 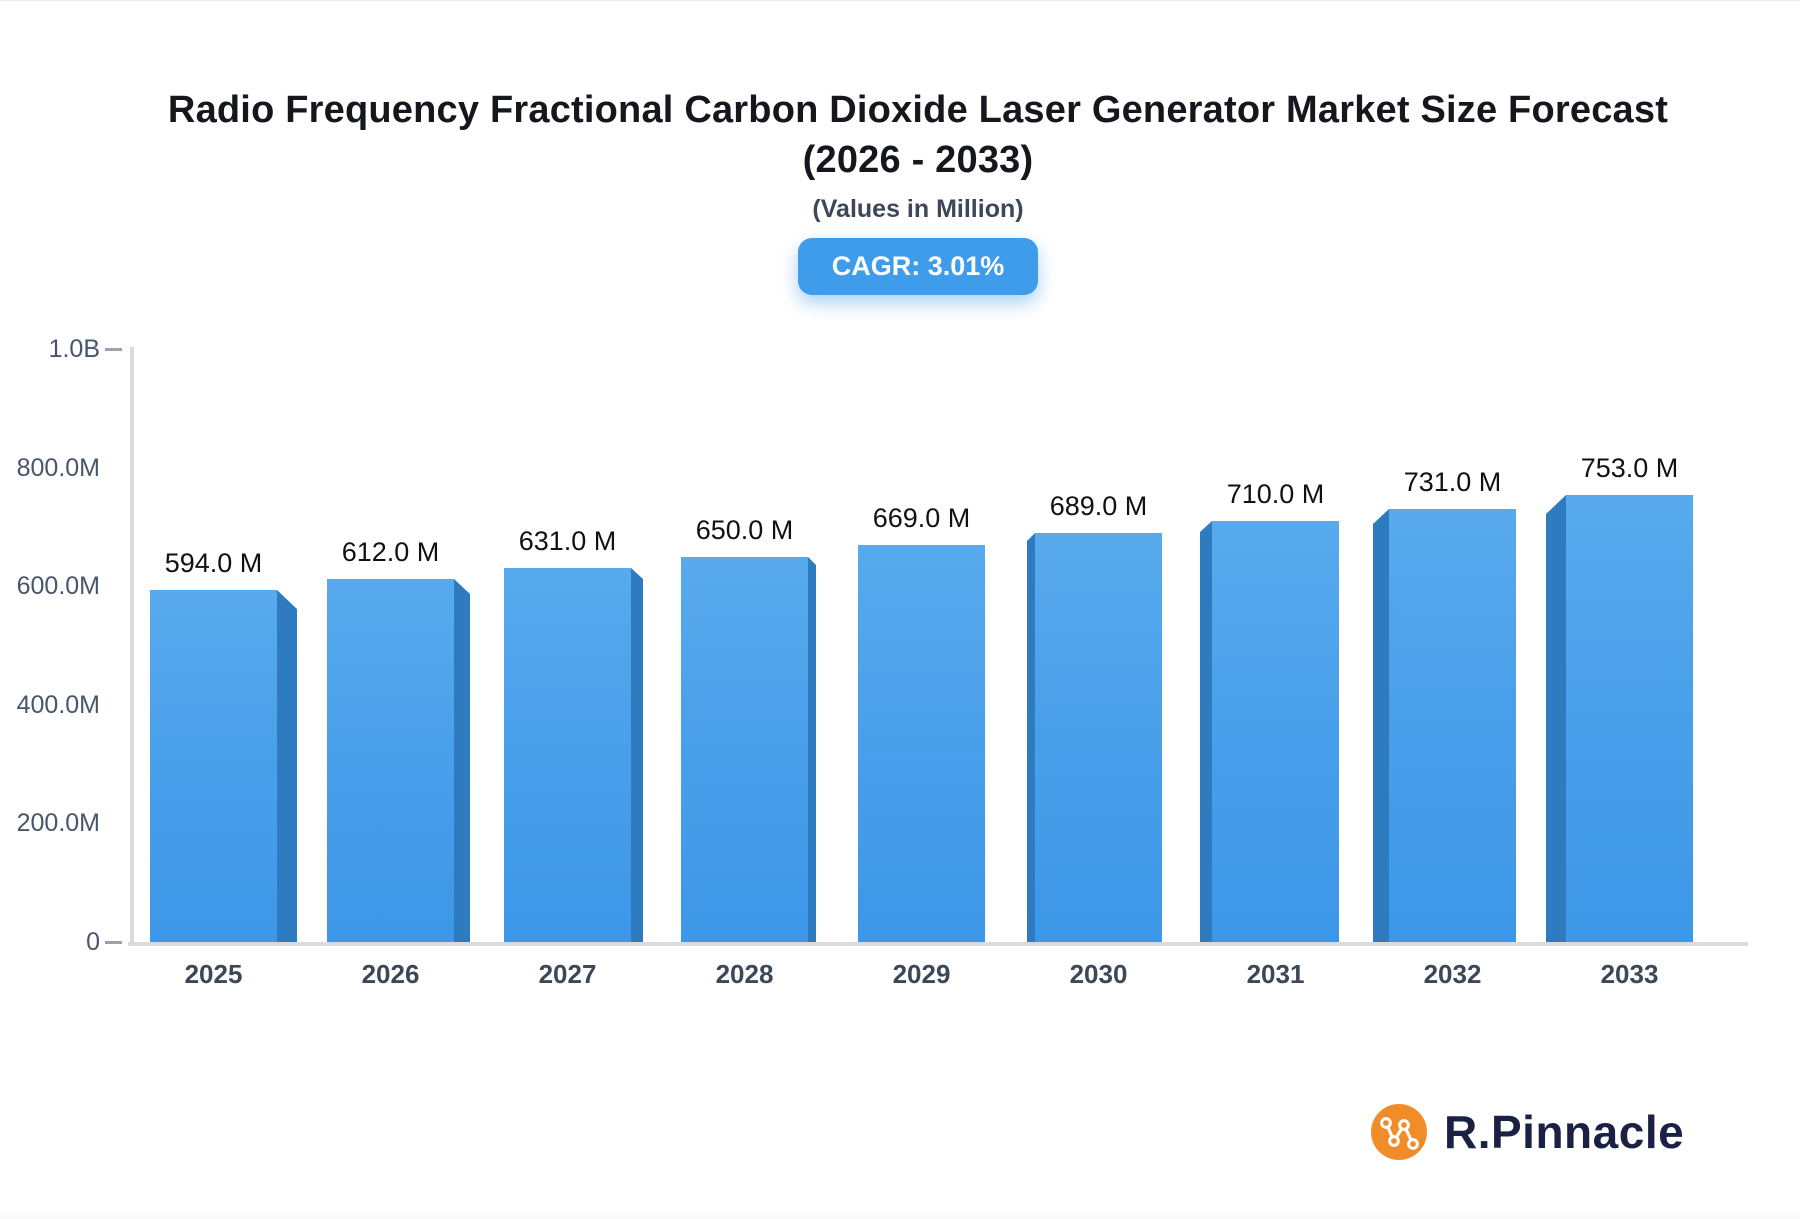 What do you see at coordinates (390, 552) in the screenshot?
I see `bar-value-label: 612.0 M` at bounding box center [390, 552].